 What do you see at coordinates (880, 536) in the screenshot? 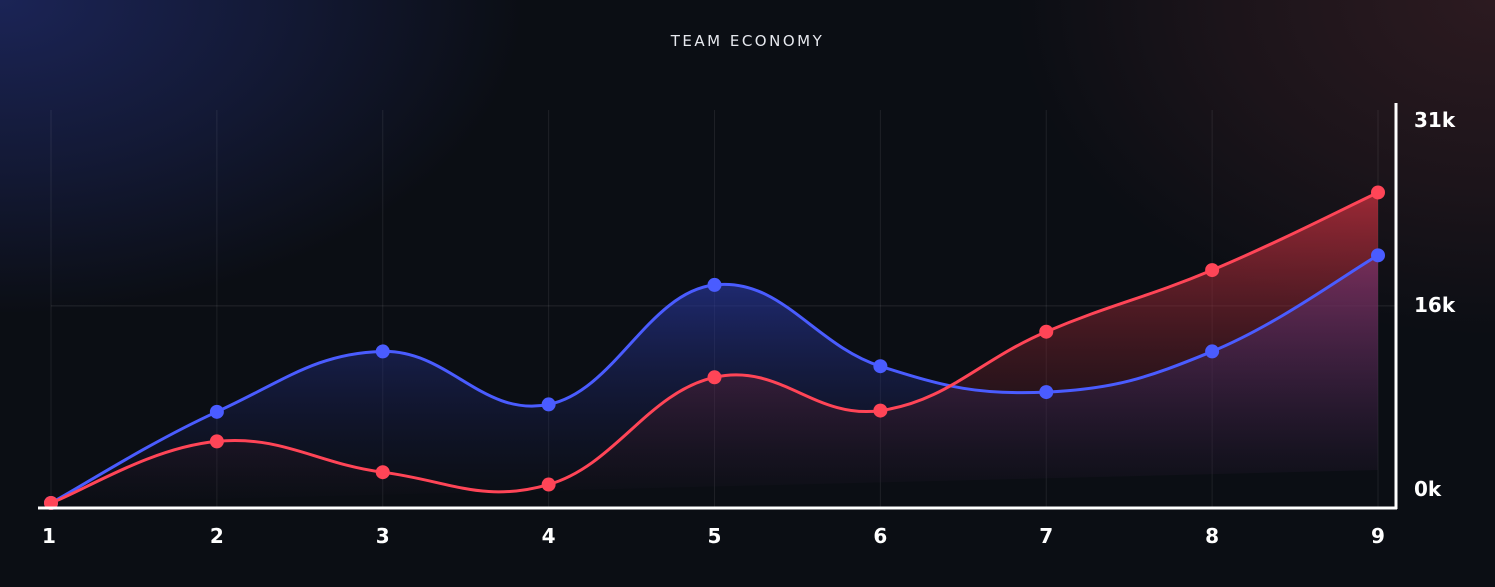
I see `x-tick-label: 6` at bounding box center [880, 536].